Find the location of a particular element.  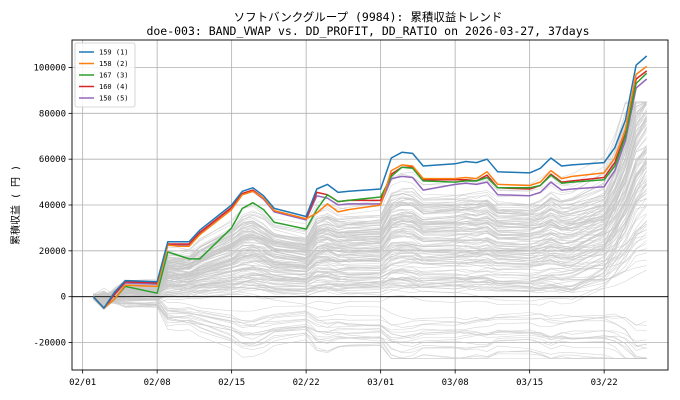

y-tick-label: 0 is located at coordinates (63, 298).